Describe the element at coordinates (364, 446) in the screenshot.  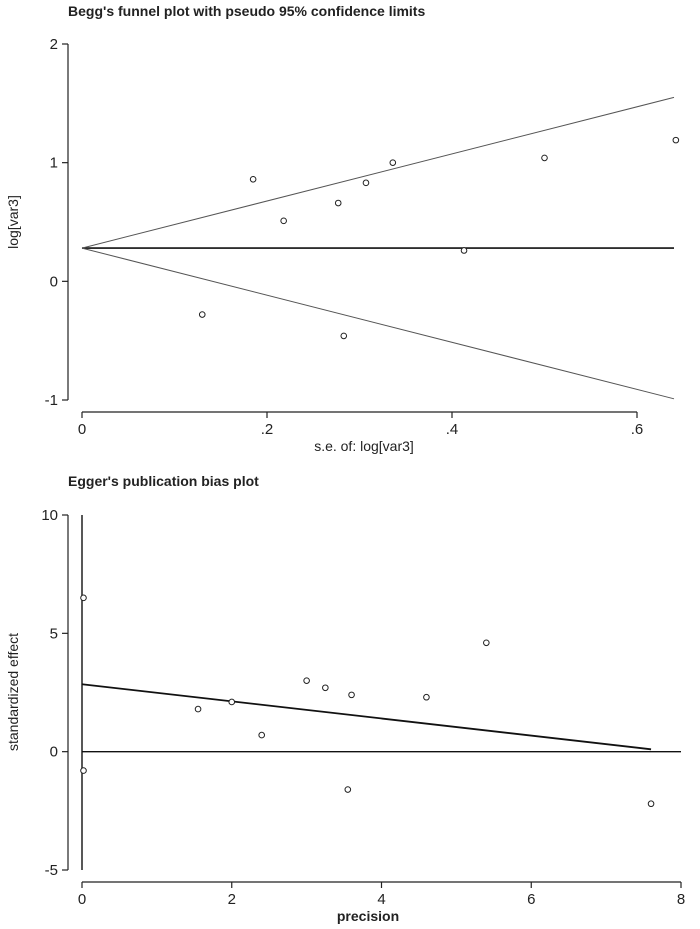
I see `begg-x-axis-label: s.e. of: log[var3]` at that location.